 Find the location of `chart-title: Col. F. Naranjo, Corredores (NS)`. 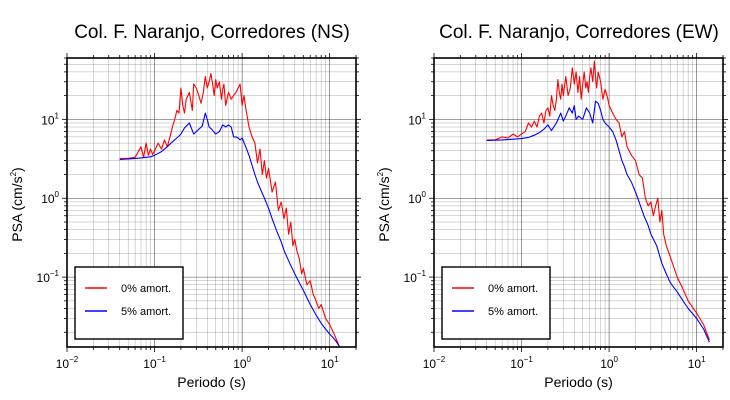

chart-title: Col. F. Naranjo, Corredores (NS) is located at coordinates (212, 32).